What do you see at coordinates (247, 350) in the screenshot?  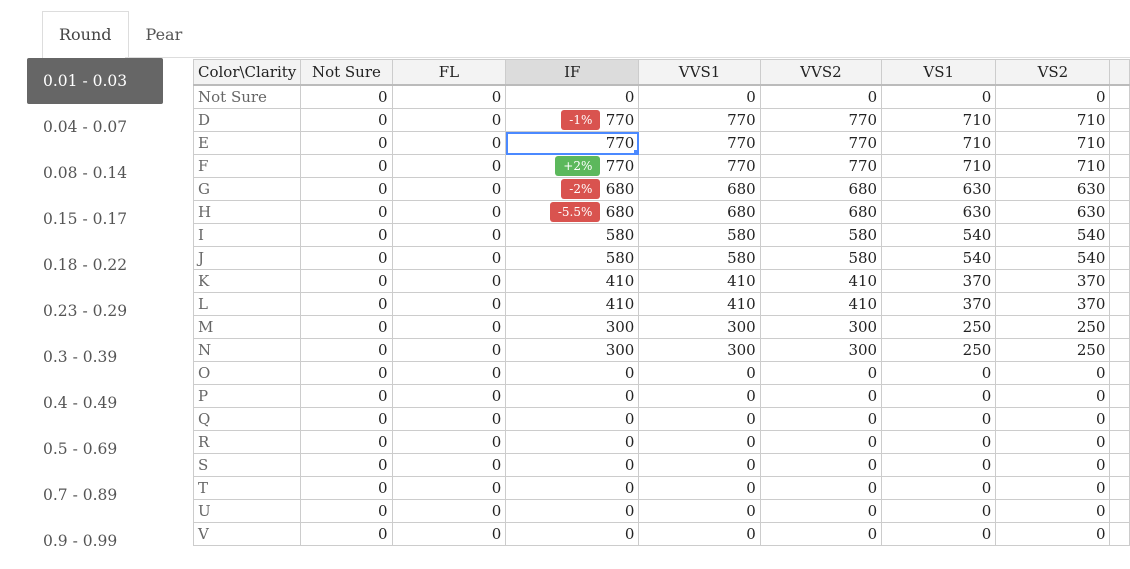 I see `row-header: N` at bounding box center [247, 350].